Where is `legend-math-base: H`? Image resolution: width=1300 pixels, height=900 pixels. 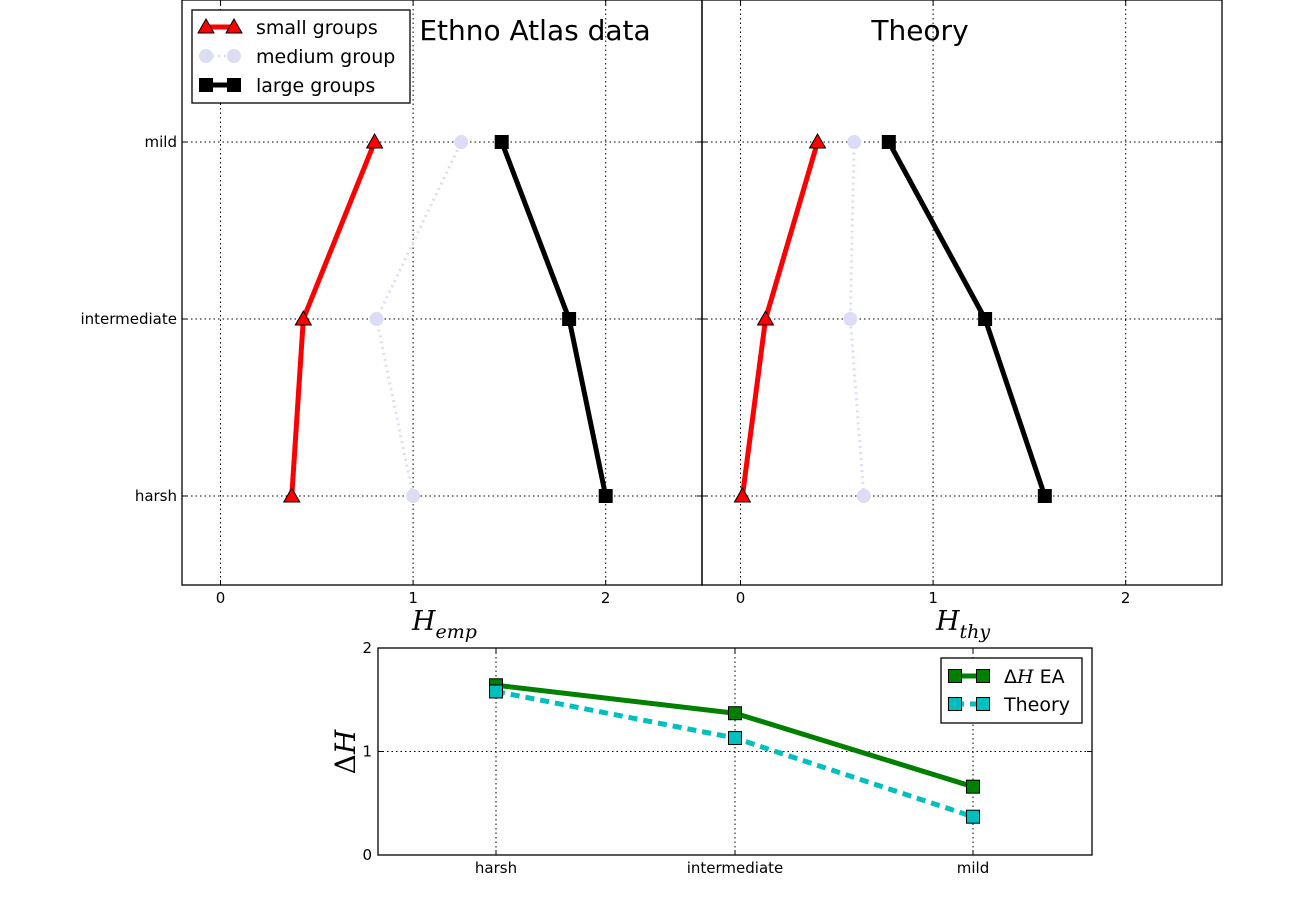 legend-math-base: H is located at coordinates (1025, 677).